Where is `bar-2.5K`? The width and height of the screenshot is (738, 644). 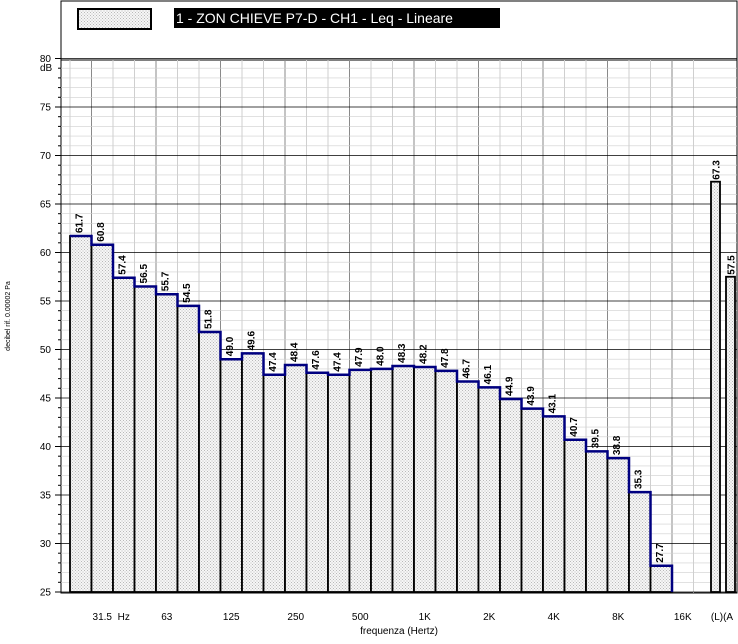 bar-2.5K is located at coordinates (511, 495).